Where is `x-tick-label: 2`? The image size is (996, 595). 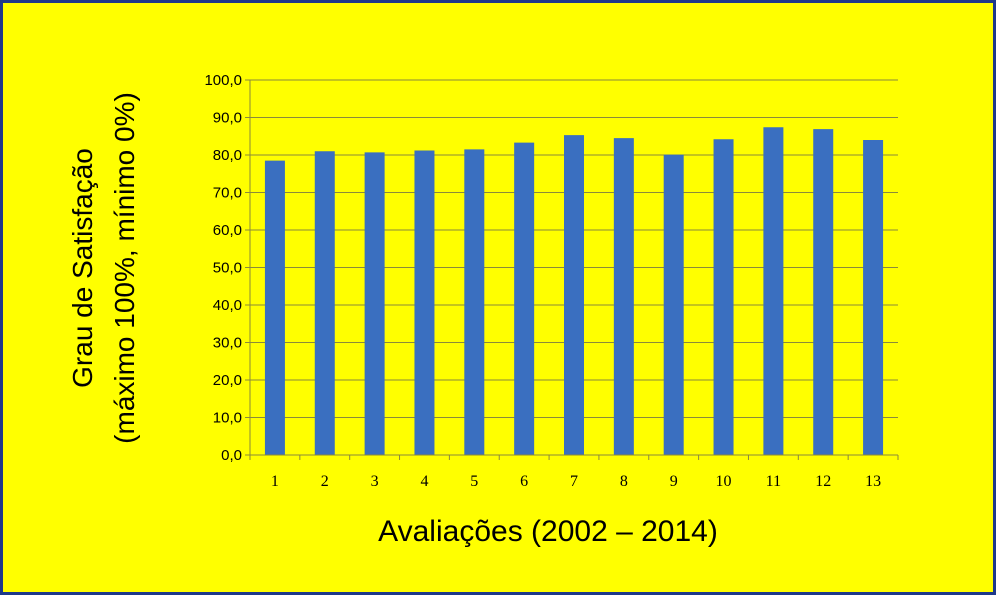
x-tick-label: 2 is located at coordinates (325, 481).